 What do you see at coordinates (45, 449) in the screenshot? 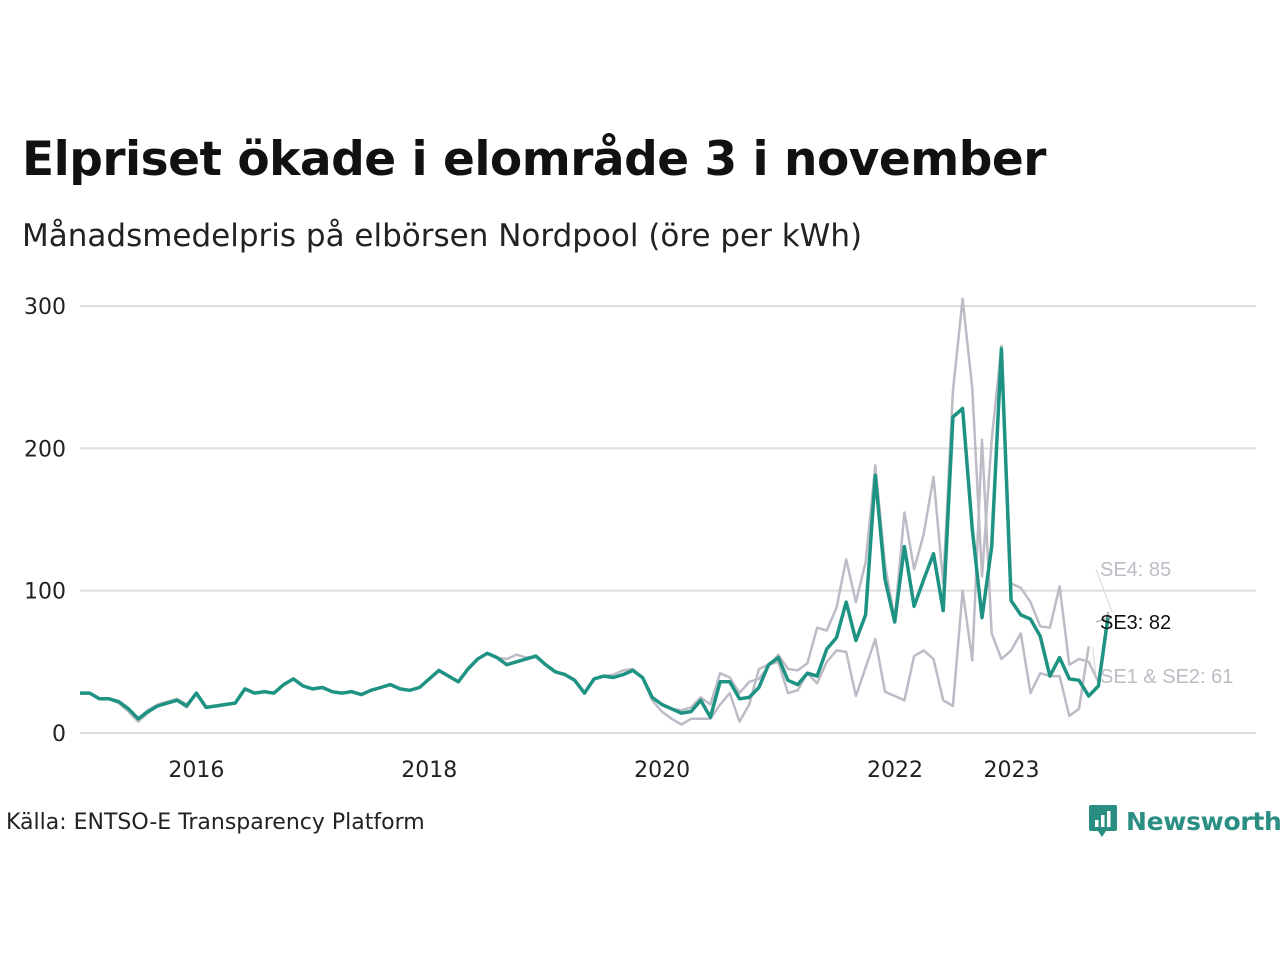
I see `y-tick-label: 200` at bounding box center [45, 449].